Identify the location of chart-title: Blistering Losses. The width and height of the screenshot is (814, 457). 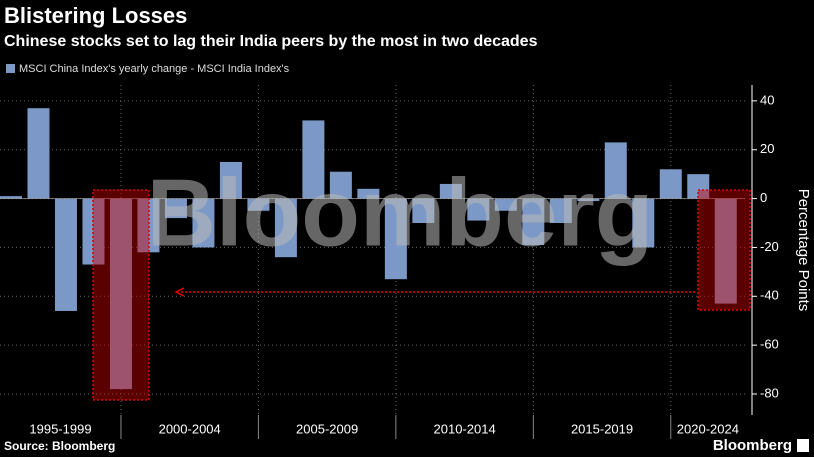
(95, 15).